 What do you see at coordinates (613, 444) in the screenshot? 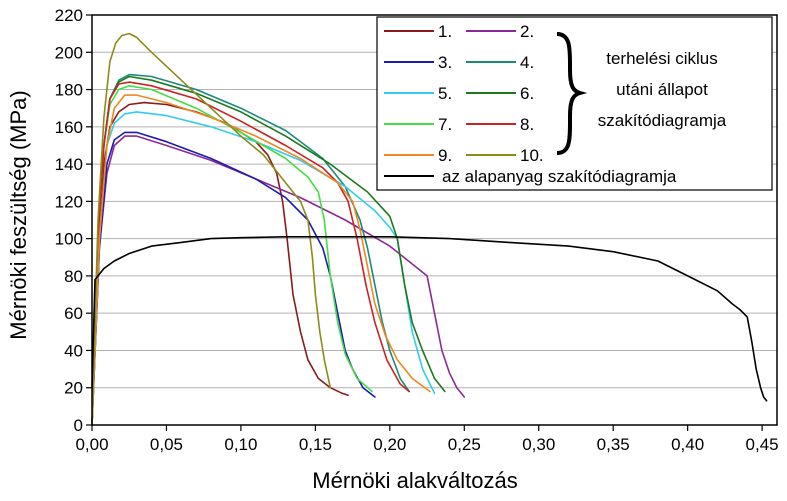
I see `x-tick-label: 0,35` at bounding box center [613, 444].